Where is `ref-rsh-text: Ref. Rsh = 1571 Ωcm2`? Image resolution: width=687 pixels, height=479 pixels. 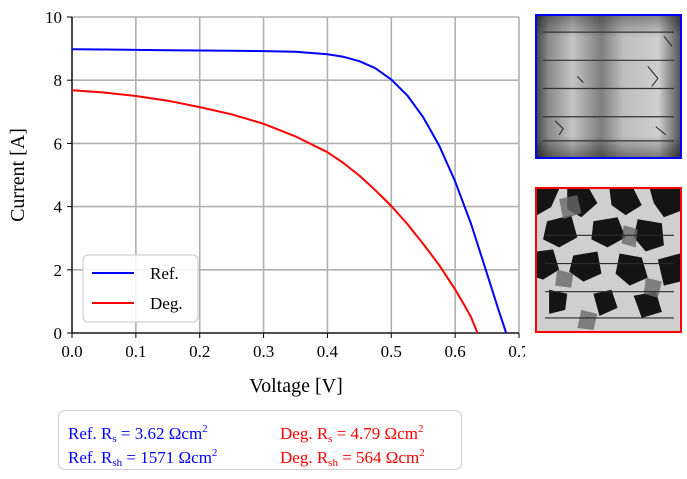
ref-rsh-text: Ref. Rsh = 1571 Ωcm2 is located at coordinates (143, 458).